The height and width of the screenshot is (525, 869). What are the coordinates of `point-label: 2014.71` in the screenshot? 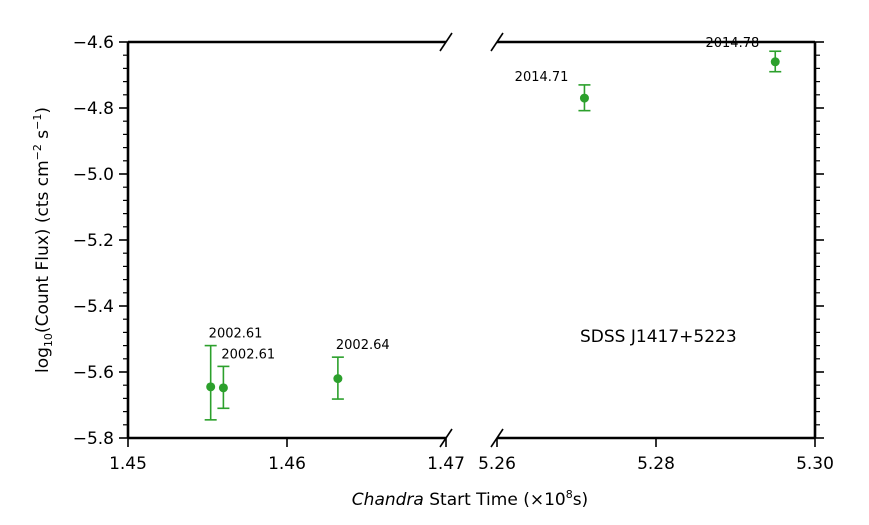 It's located at (542, 77).